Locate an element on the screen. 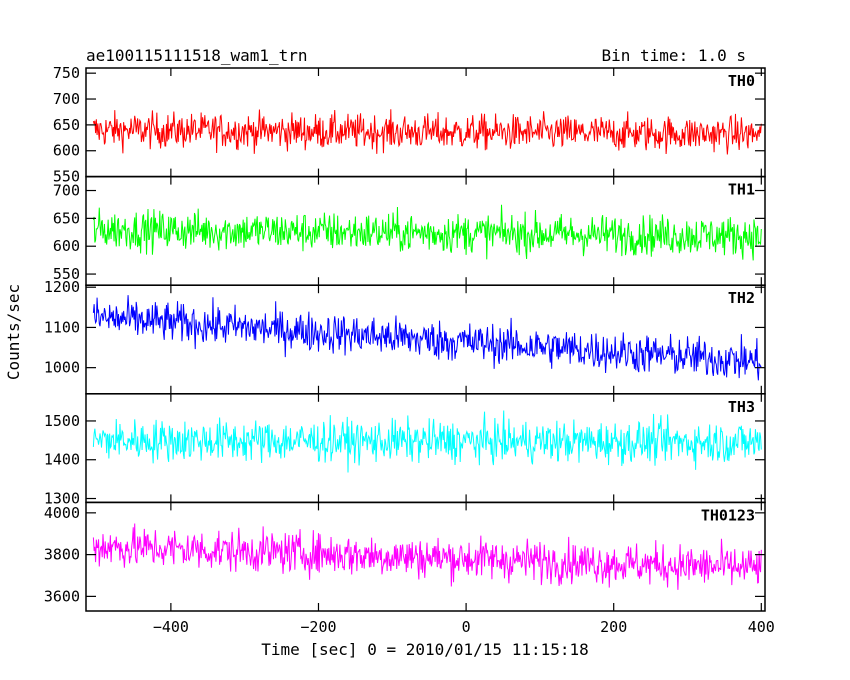 This screenshot has height=680, width=850. channel-label: TH2 is located at coordinates (741, 298).